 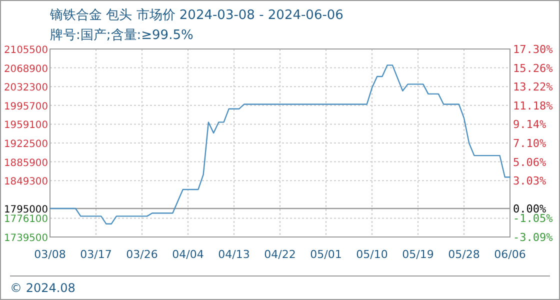 What do you see at coordinates (43, 288) in the screenshot?
I see `text: © 2024.08` at bounding box center [43, 288].